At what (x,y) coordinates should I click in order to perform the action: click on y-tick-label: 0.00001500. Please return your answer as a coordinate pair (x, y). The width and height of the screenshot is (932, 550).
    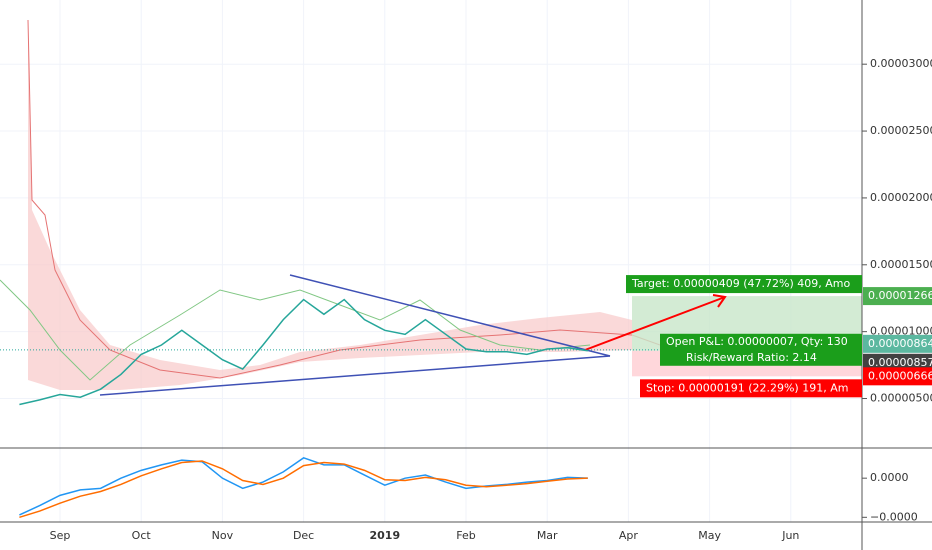
    Looking at the image, I should click on (901, 264).